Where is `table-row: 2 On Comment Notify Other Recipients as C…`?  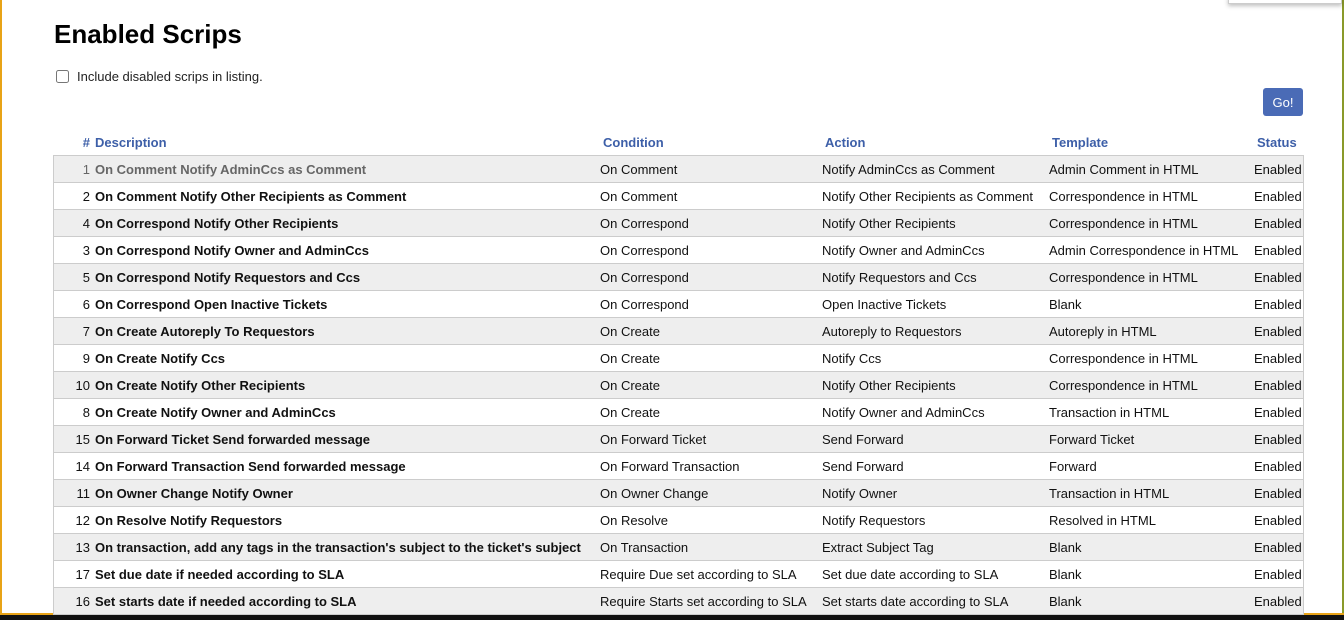
table-row: 2 On Comment Notify Other Recipients as C… is located at coordinates (678, 196).